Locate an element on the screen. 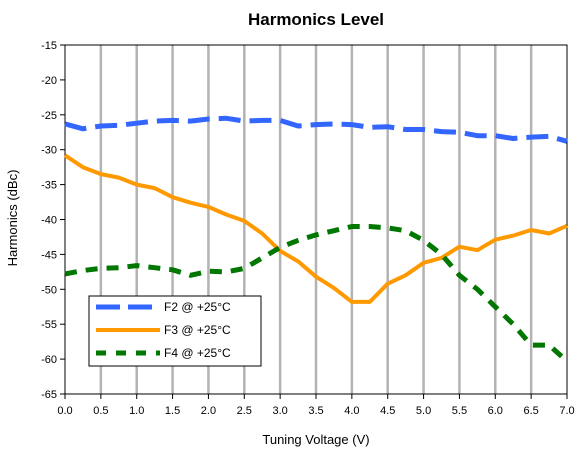 Image resolution: width=577 pixels, height=450 pixels. x-tick-label: 7.0 is located at coordinates (566, 411).